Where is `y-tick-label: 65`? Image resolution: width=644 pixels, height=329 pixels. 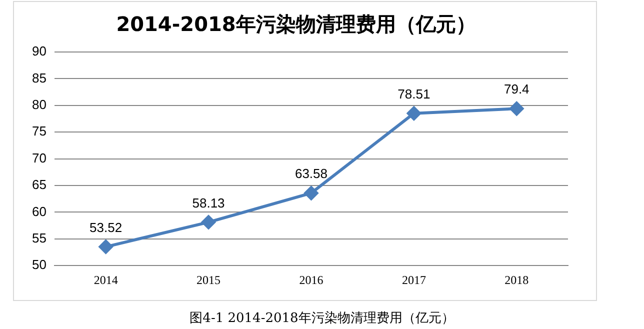
y-tick-label: 65 is located at coordinates (39, 184).